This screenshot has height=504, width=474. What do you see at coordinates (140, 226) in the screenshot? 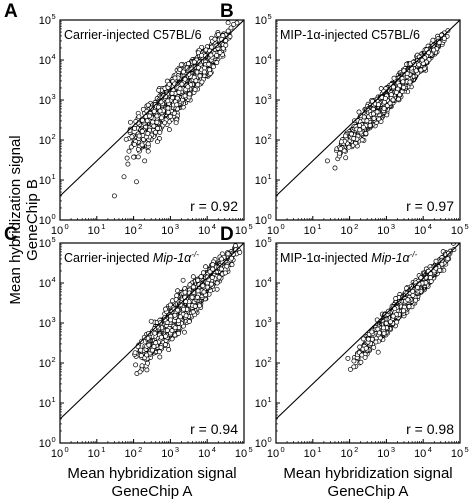
I see `x-tick-exponent: 2` at bounding box center [140, 226].